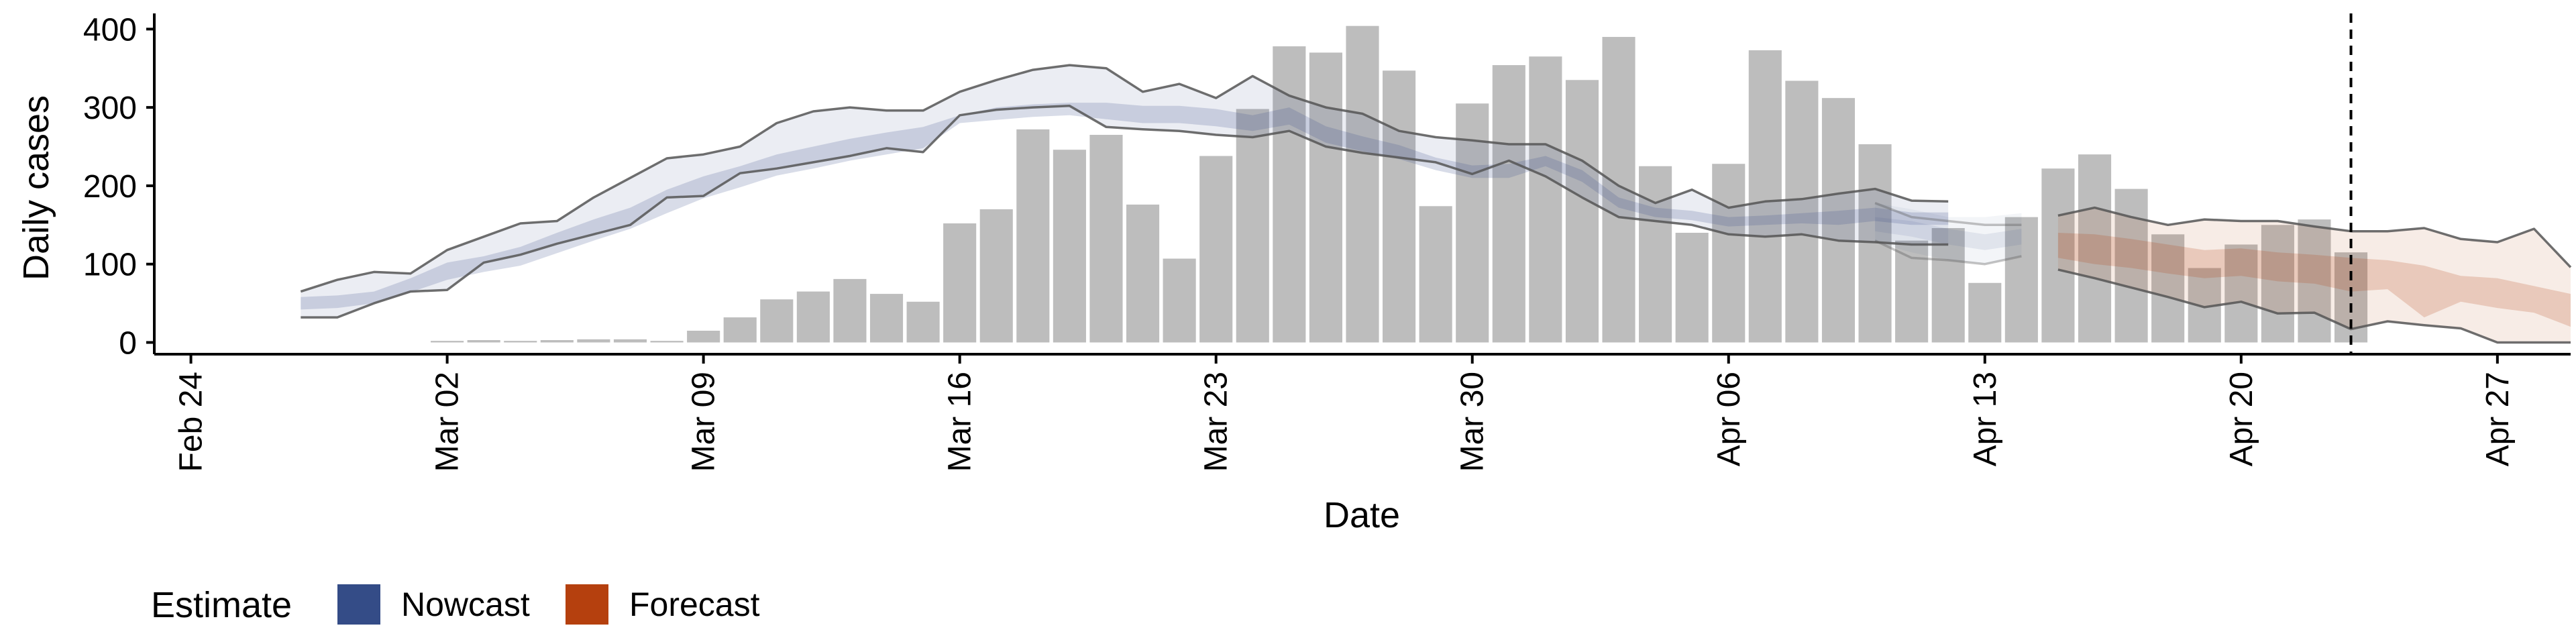  I want to click on y-tick-label: 400, so click(110, 30).